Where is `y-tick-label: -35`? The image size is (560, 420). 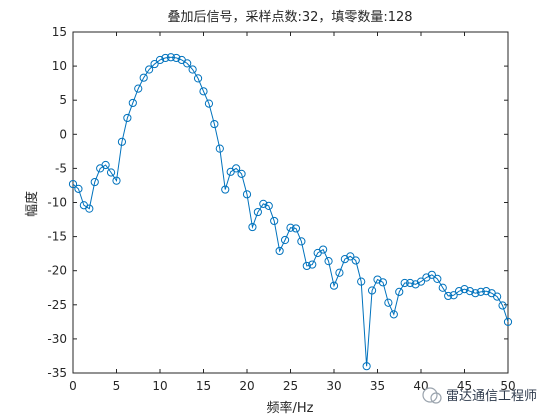
y-tick-label: -35 is located at coordinates (57, 373).